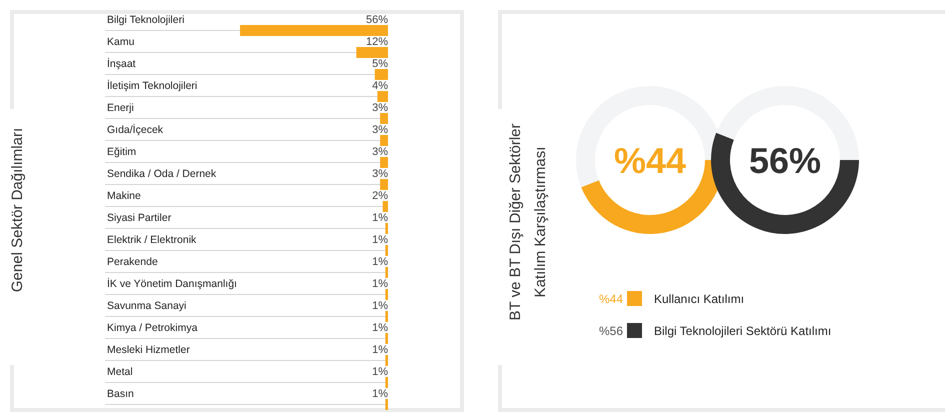 This screenshot has width=945, height=420. I want to click on data-label: 2%, so click(380, 196).